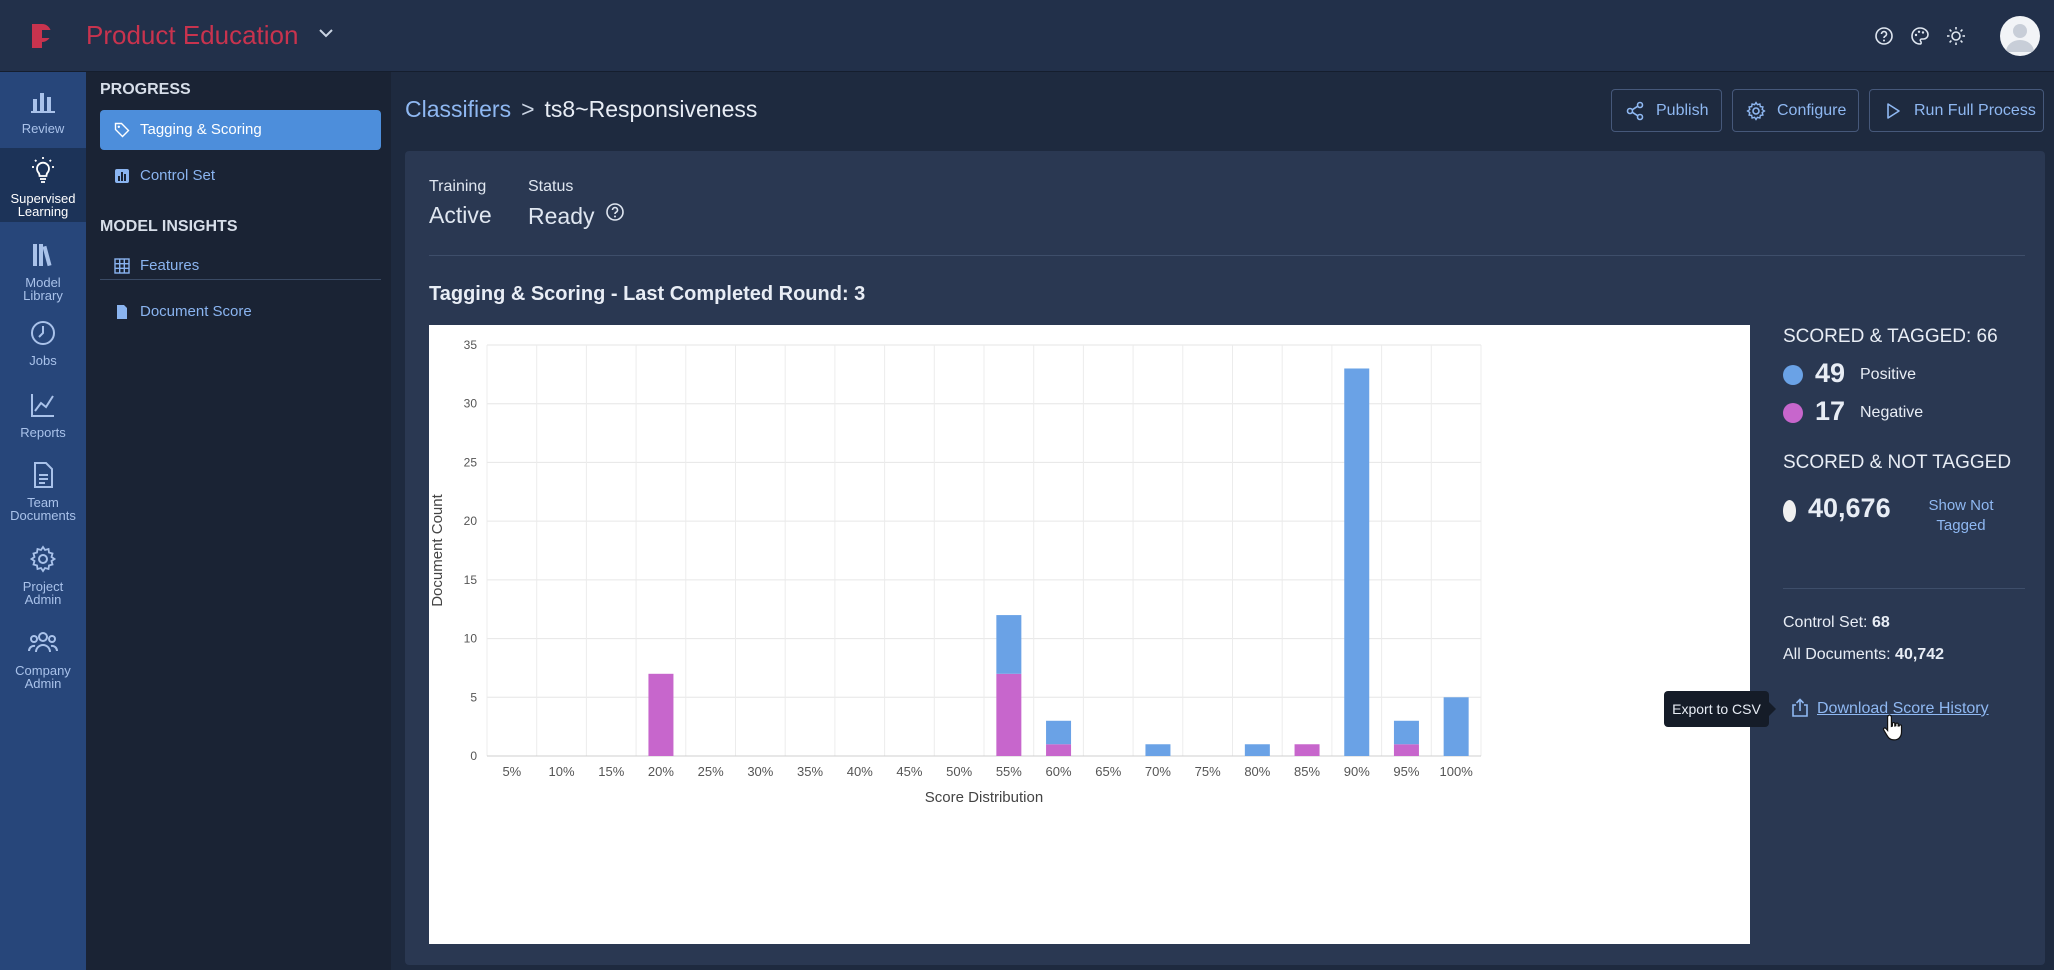  Describe the element at coordinates (240, 130) in the screenshot. I see `nav-item-tagging-scoring: Tagging & Scoring` at that location.